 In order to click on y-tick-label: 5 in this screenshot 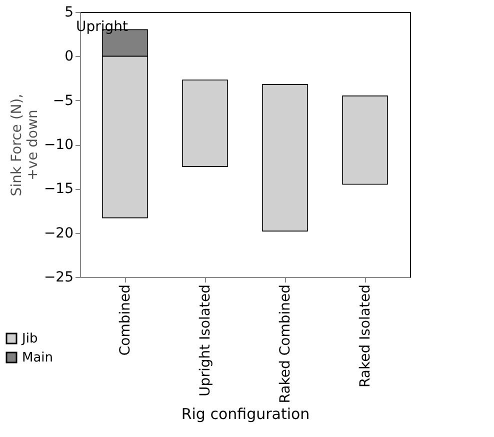, I will do `click(69, 12)`.